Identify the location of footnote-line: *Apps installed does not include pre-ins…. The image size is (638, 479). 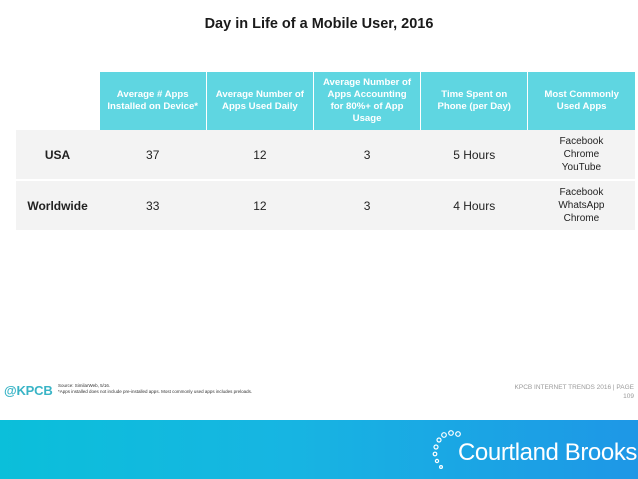
(155, 391).